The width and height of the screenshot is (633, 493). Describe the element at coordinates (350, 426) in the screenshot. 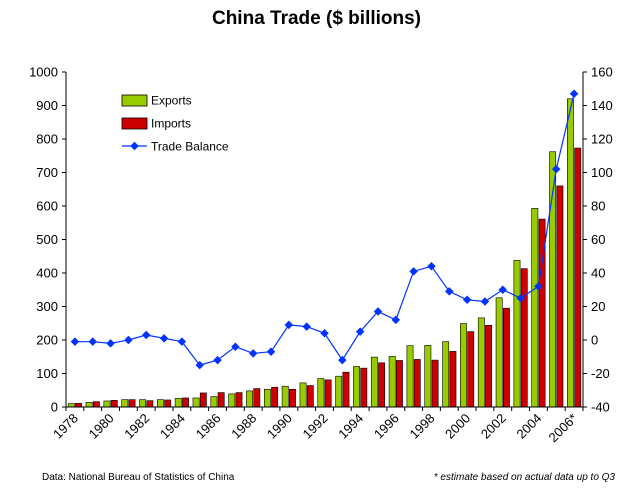

I see `x-tick-label: 1994` at that location.